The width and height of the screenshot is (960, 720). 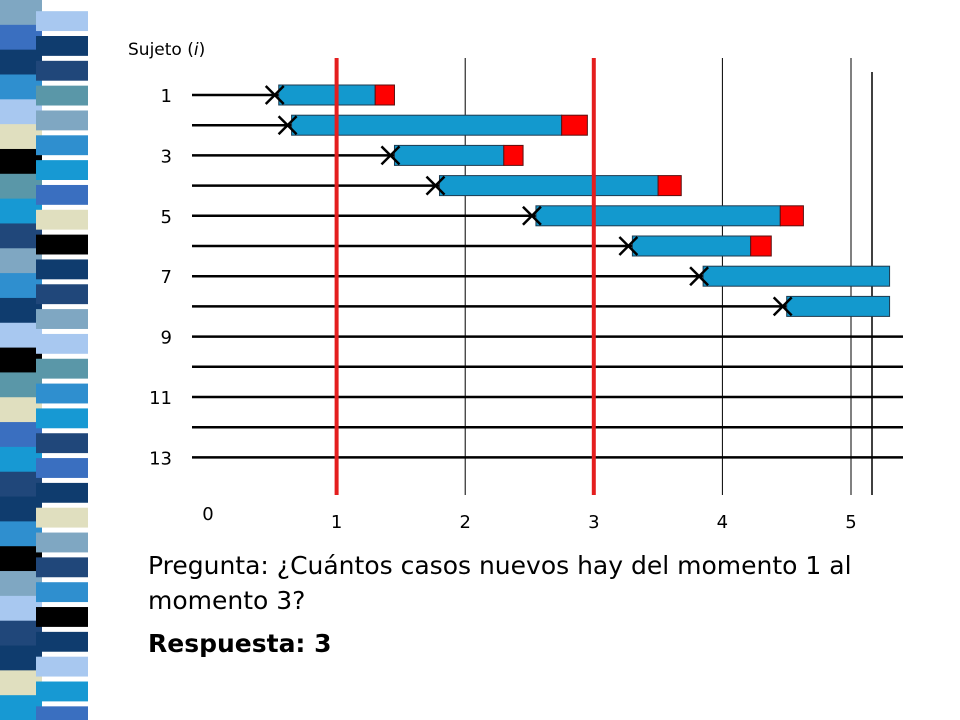 I want to click on decorative-side-stripe, so click(x=55, y=360).